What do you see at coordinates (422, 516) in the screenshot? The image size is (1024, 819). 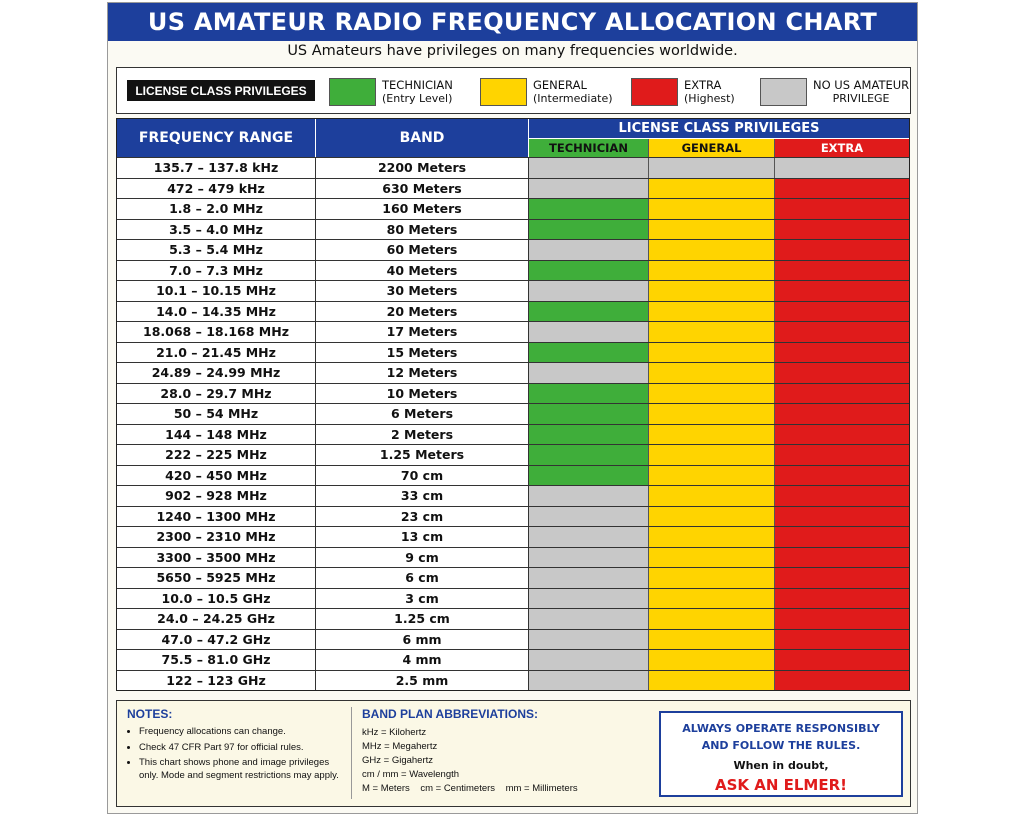 I see `band-cell: 23 cm` at bounding box center [422, 516].